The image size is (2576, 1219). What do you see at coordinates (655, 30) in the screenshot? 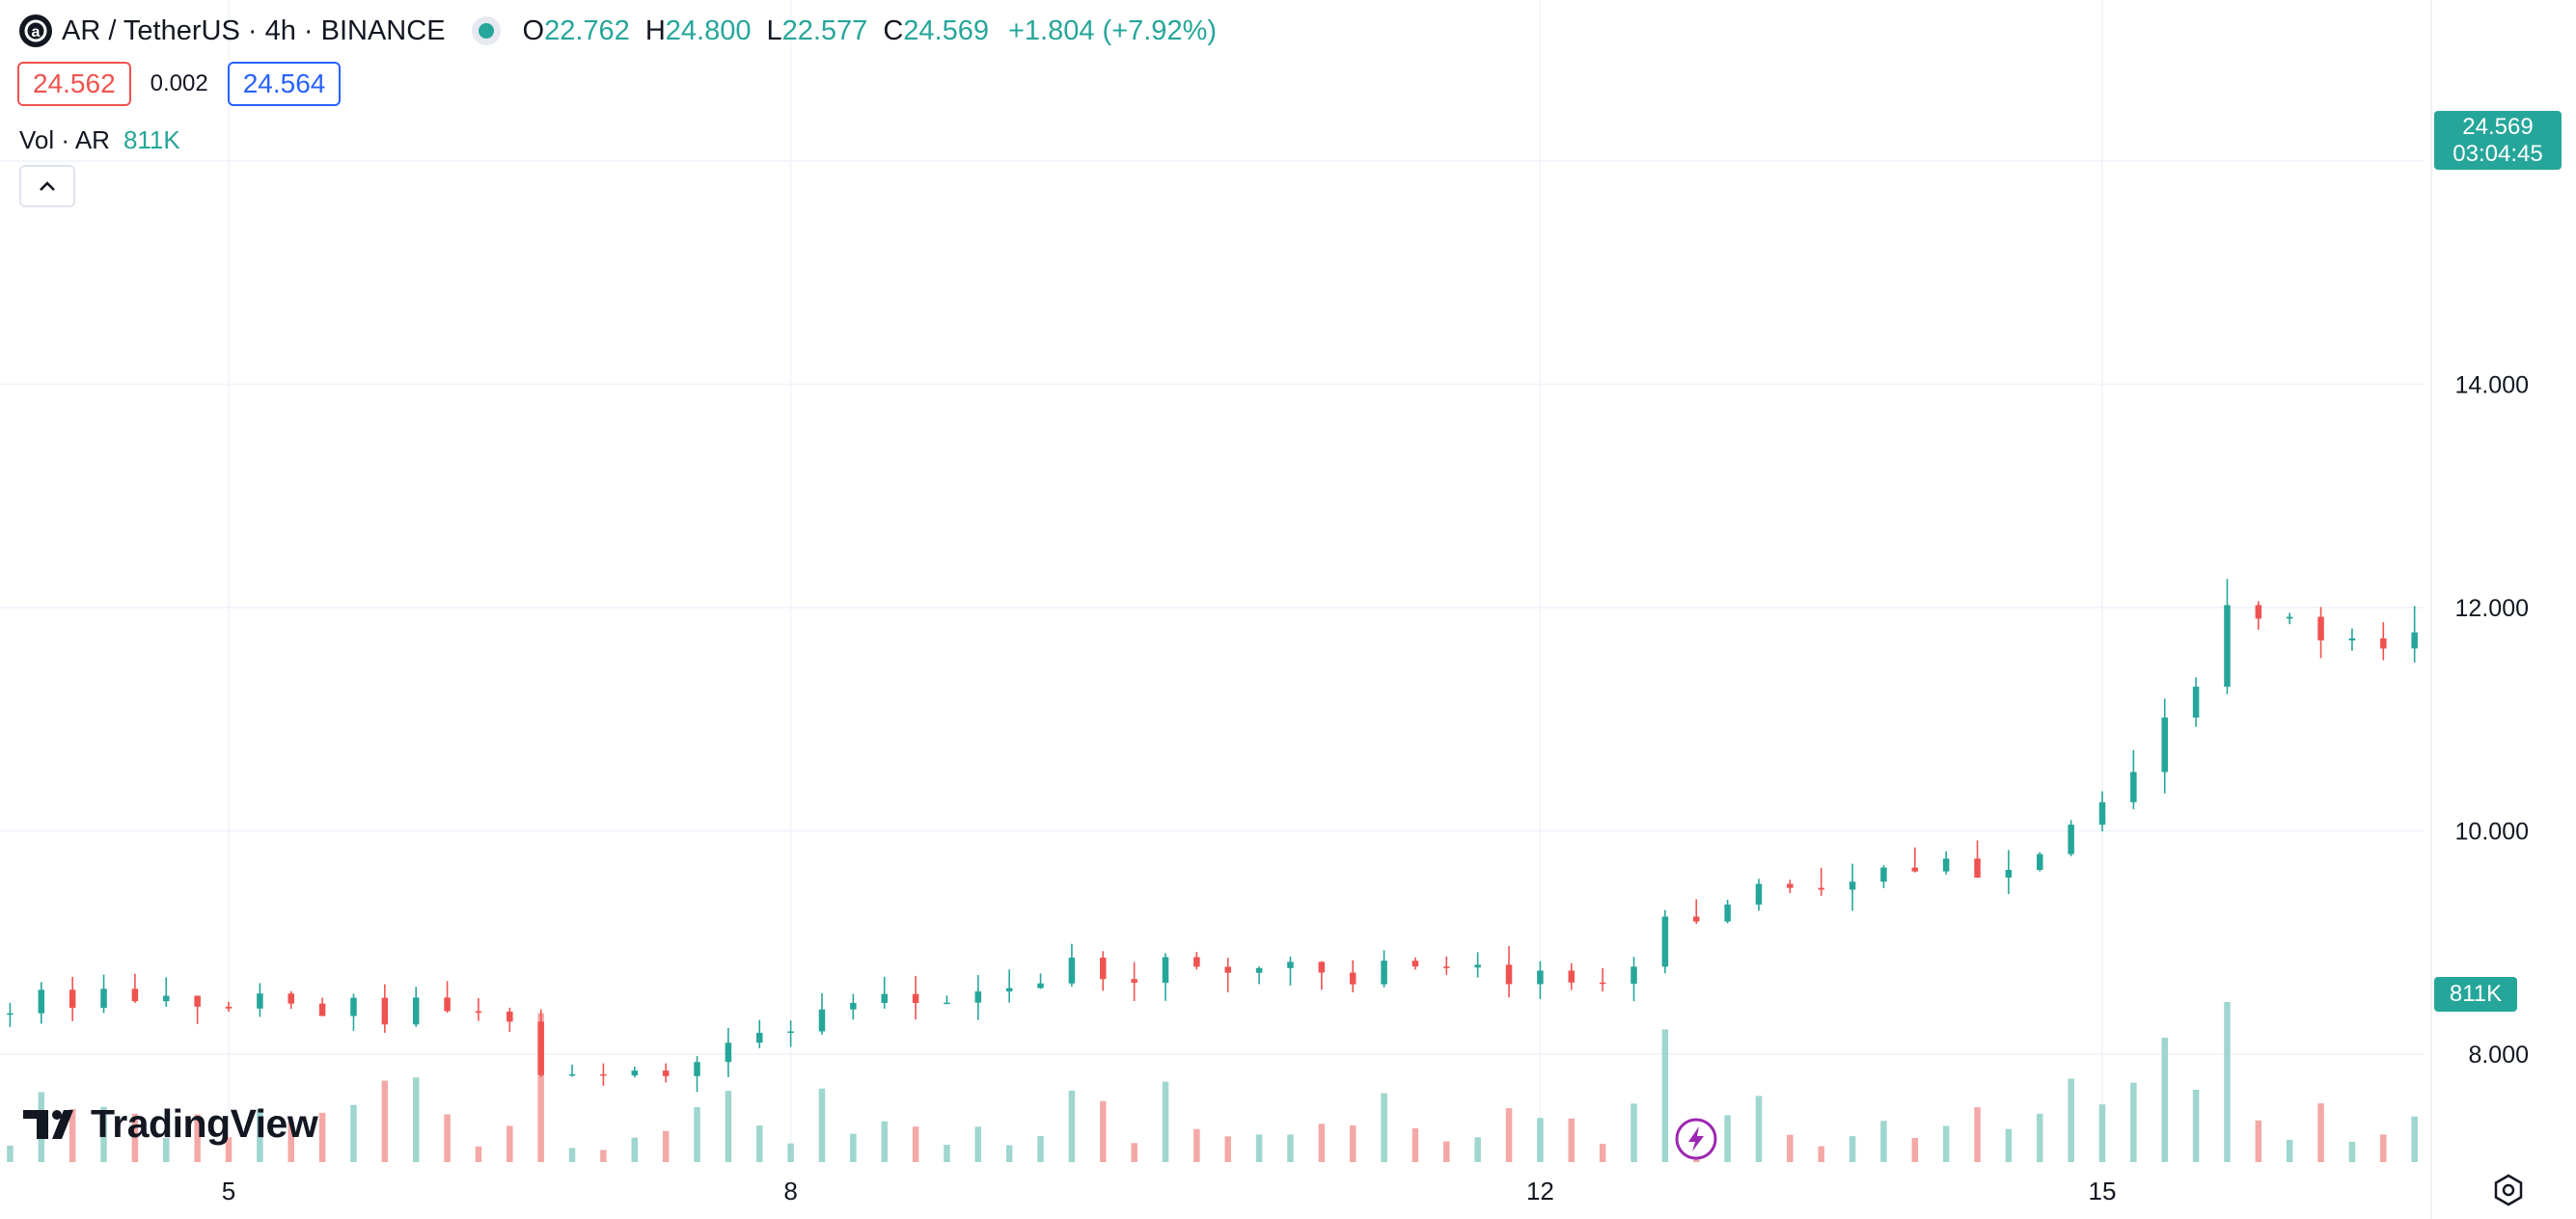
I see `high-label: H` at bounding box center [655, 30].